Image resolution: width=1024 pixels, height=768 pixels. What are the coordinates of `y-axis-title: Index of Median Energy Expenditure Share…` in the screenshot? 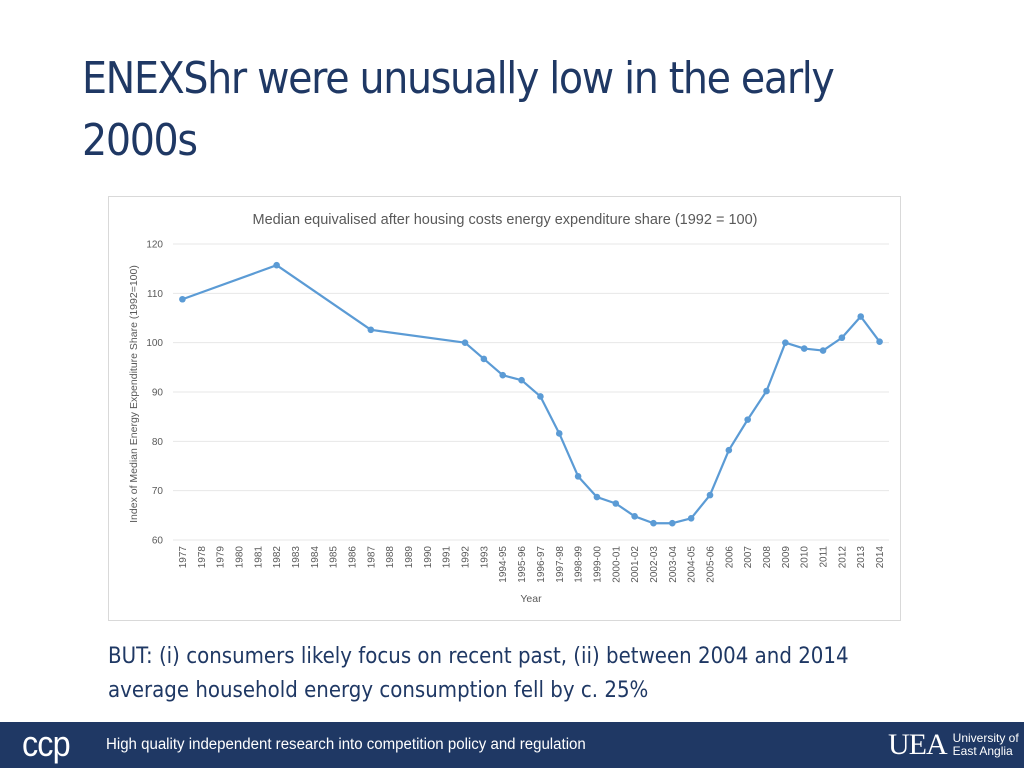 It's located at (134, 394).